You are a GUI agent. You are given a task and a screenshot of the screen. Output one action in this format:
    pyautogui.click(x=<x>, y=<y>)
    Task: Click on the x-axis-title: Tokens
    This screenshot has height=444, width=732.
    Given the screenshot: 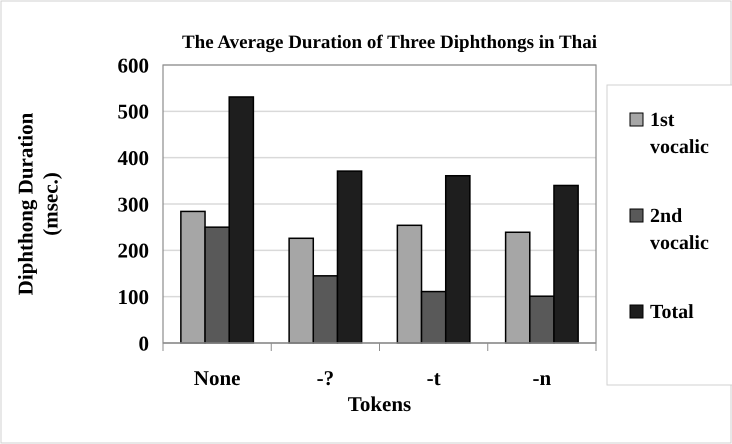 What is the action you would take?
    pyautogui.click(x=380, y=404)
    